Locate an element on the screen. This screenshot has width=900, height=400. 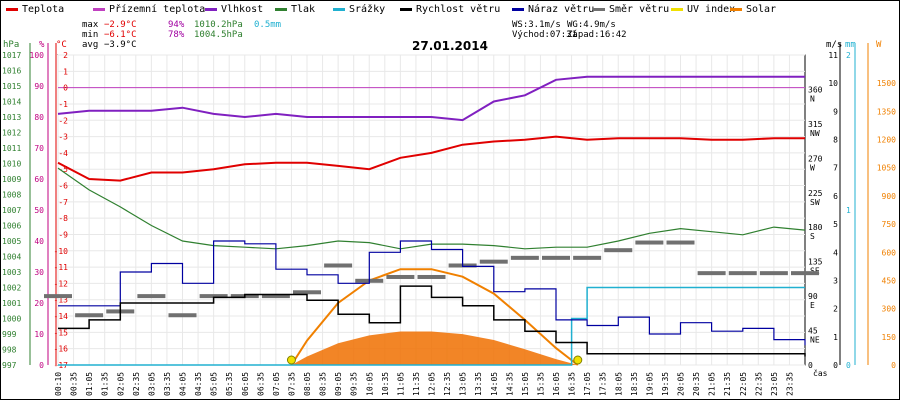
stats-max-rain: 0.5mm is located at coordinates (267, 25).